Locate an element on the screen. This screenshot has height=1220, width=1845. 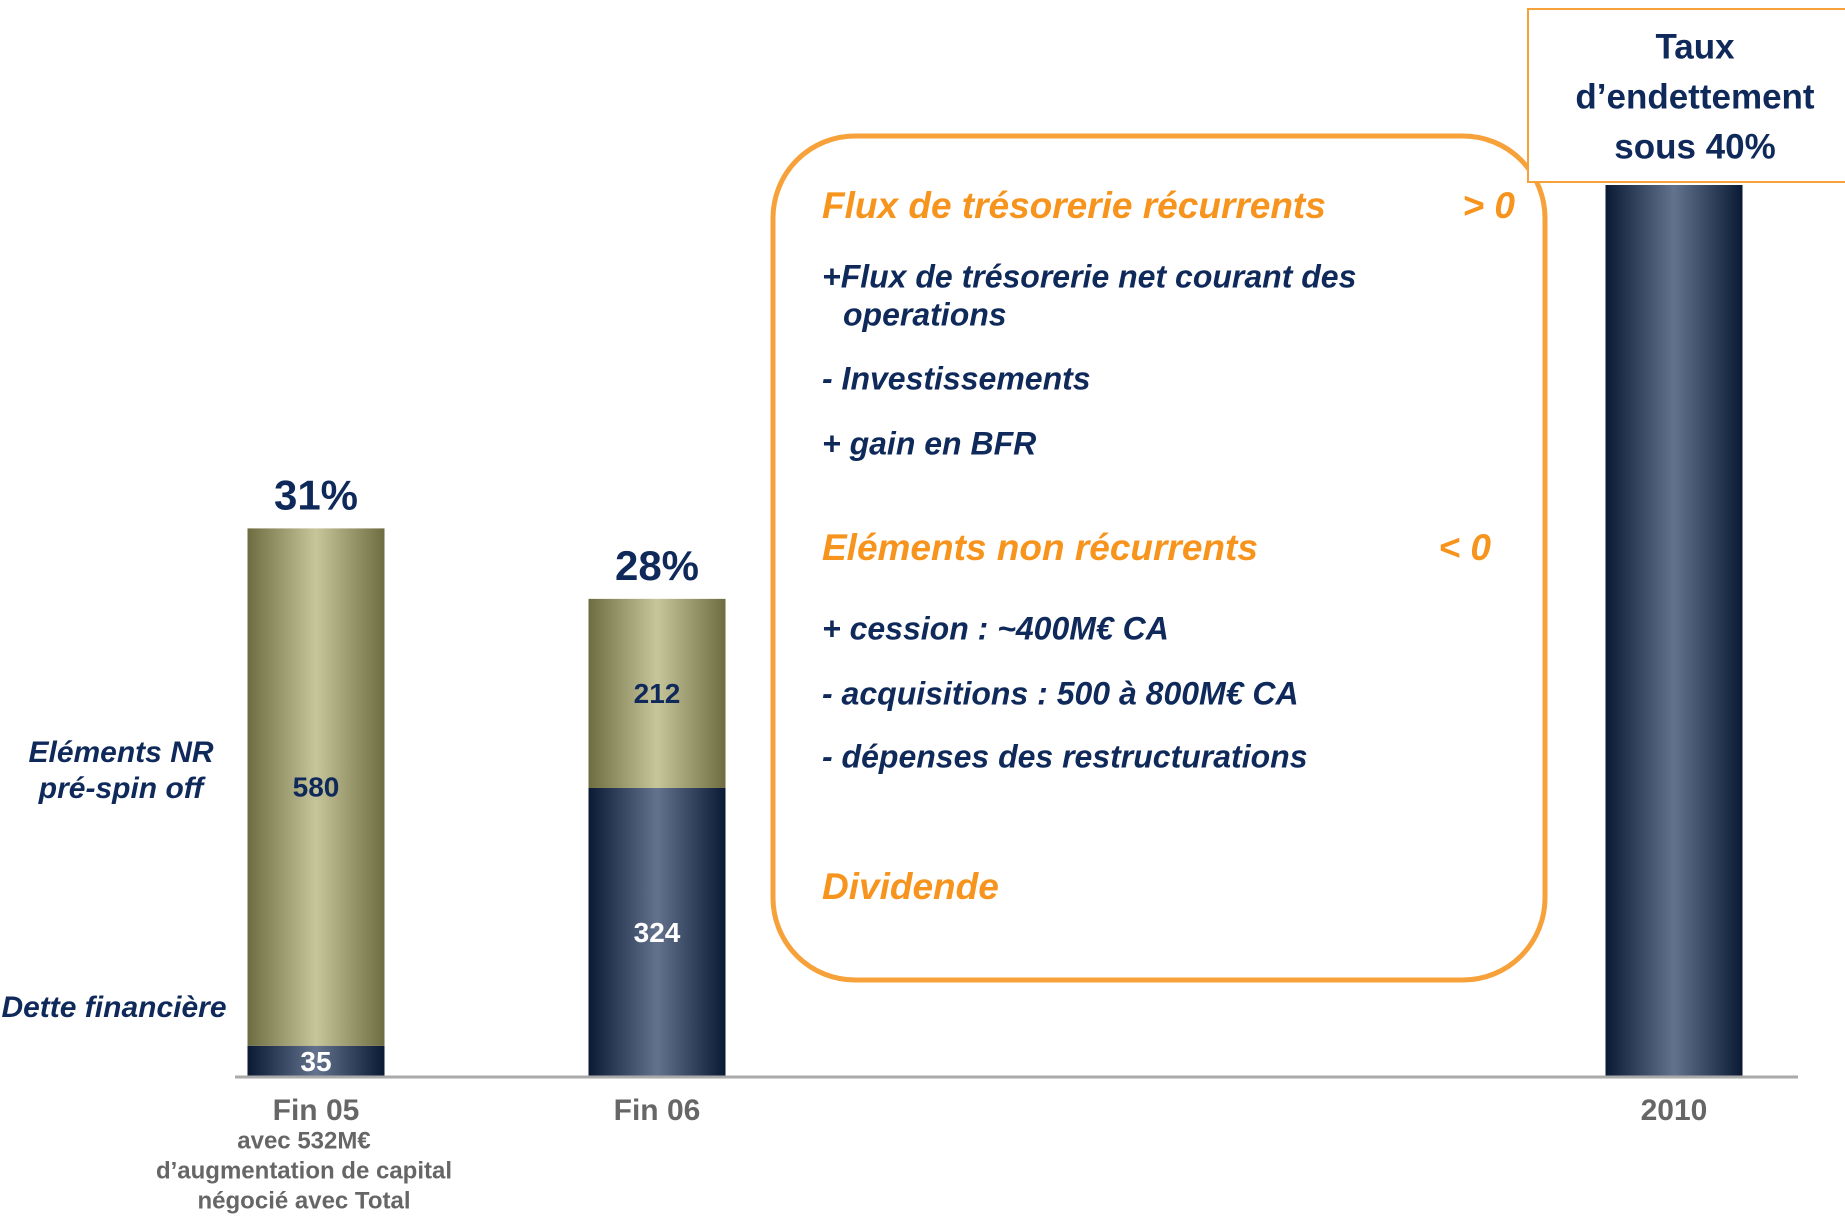
data-label: 324 is located at coordinates (657, 932).